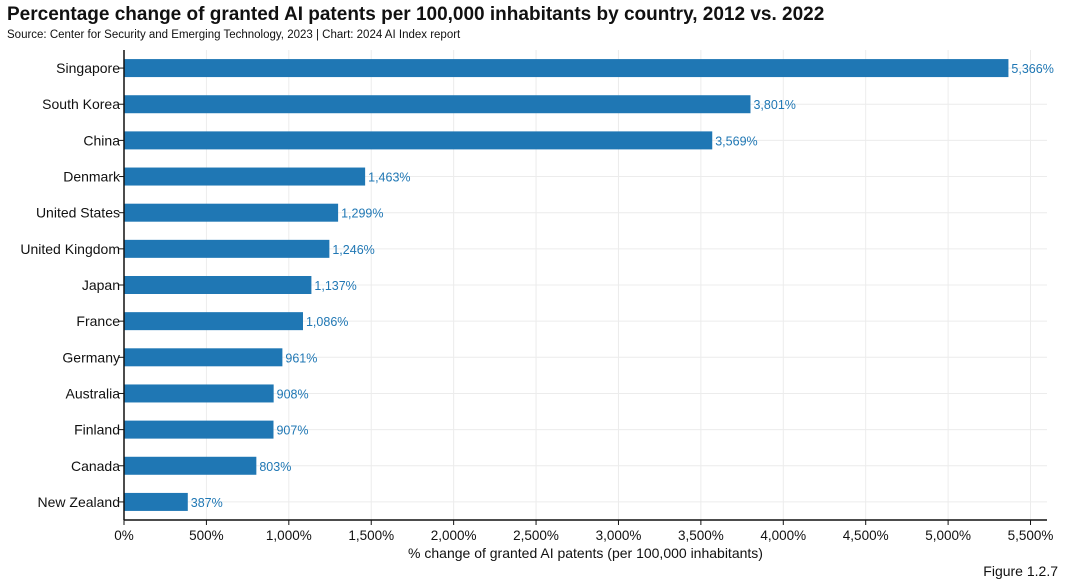 The height and width of the screenshot is (585, 1070). Describe the element at coordinates (948, 535) in the screenshot. I see `x-tick-label: 5,000%` at that location.